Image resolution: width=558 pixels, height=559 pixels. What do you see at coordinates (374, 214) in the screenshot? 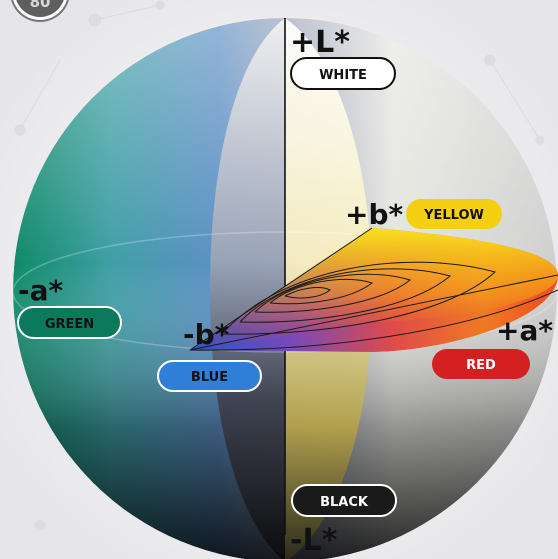
I see `plus-b-axis-label: +b*` at bounding box center [374, 214].